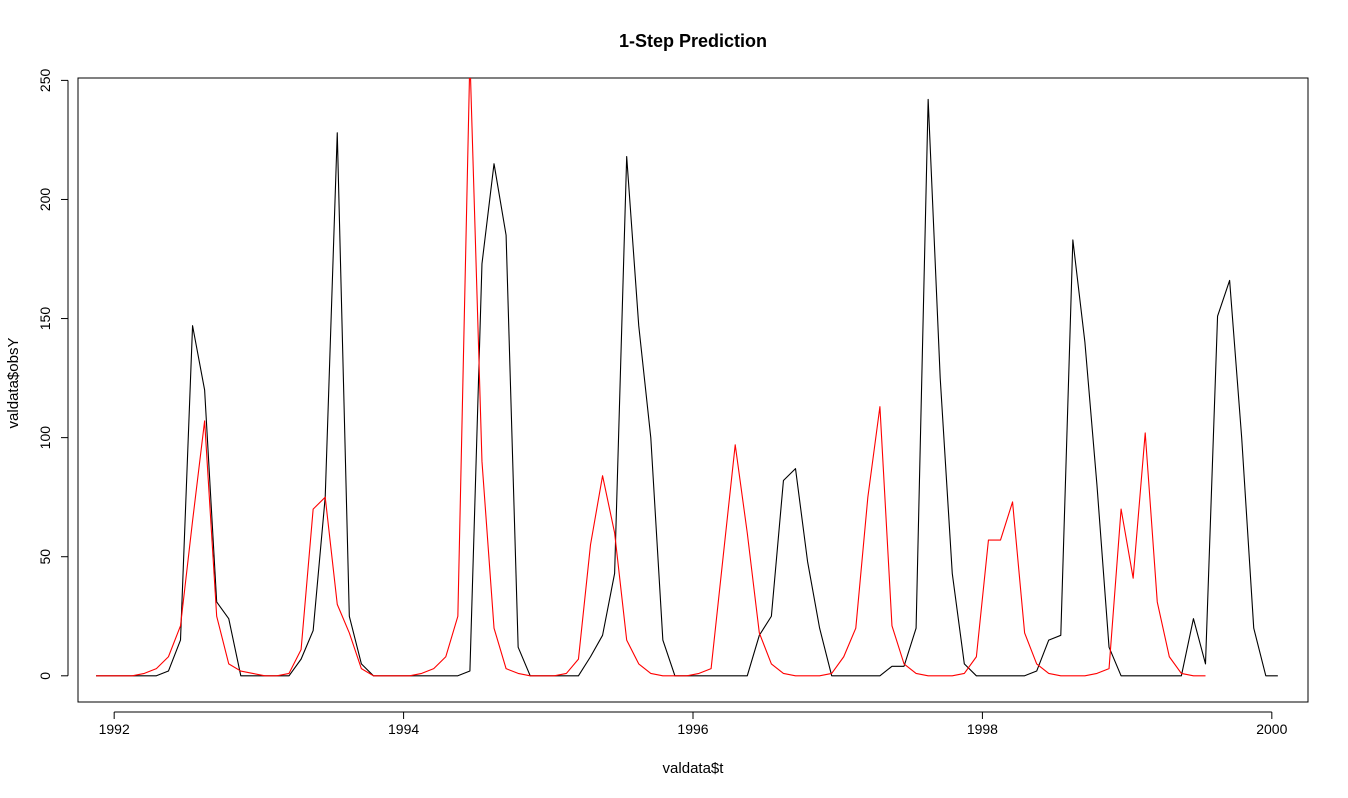  Describe the element at coordinates (114, 729) in the screenshot. I see `x-tick-label: 1992` at that location.